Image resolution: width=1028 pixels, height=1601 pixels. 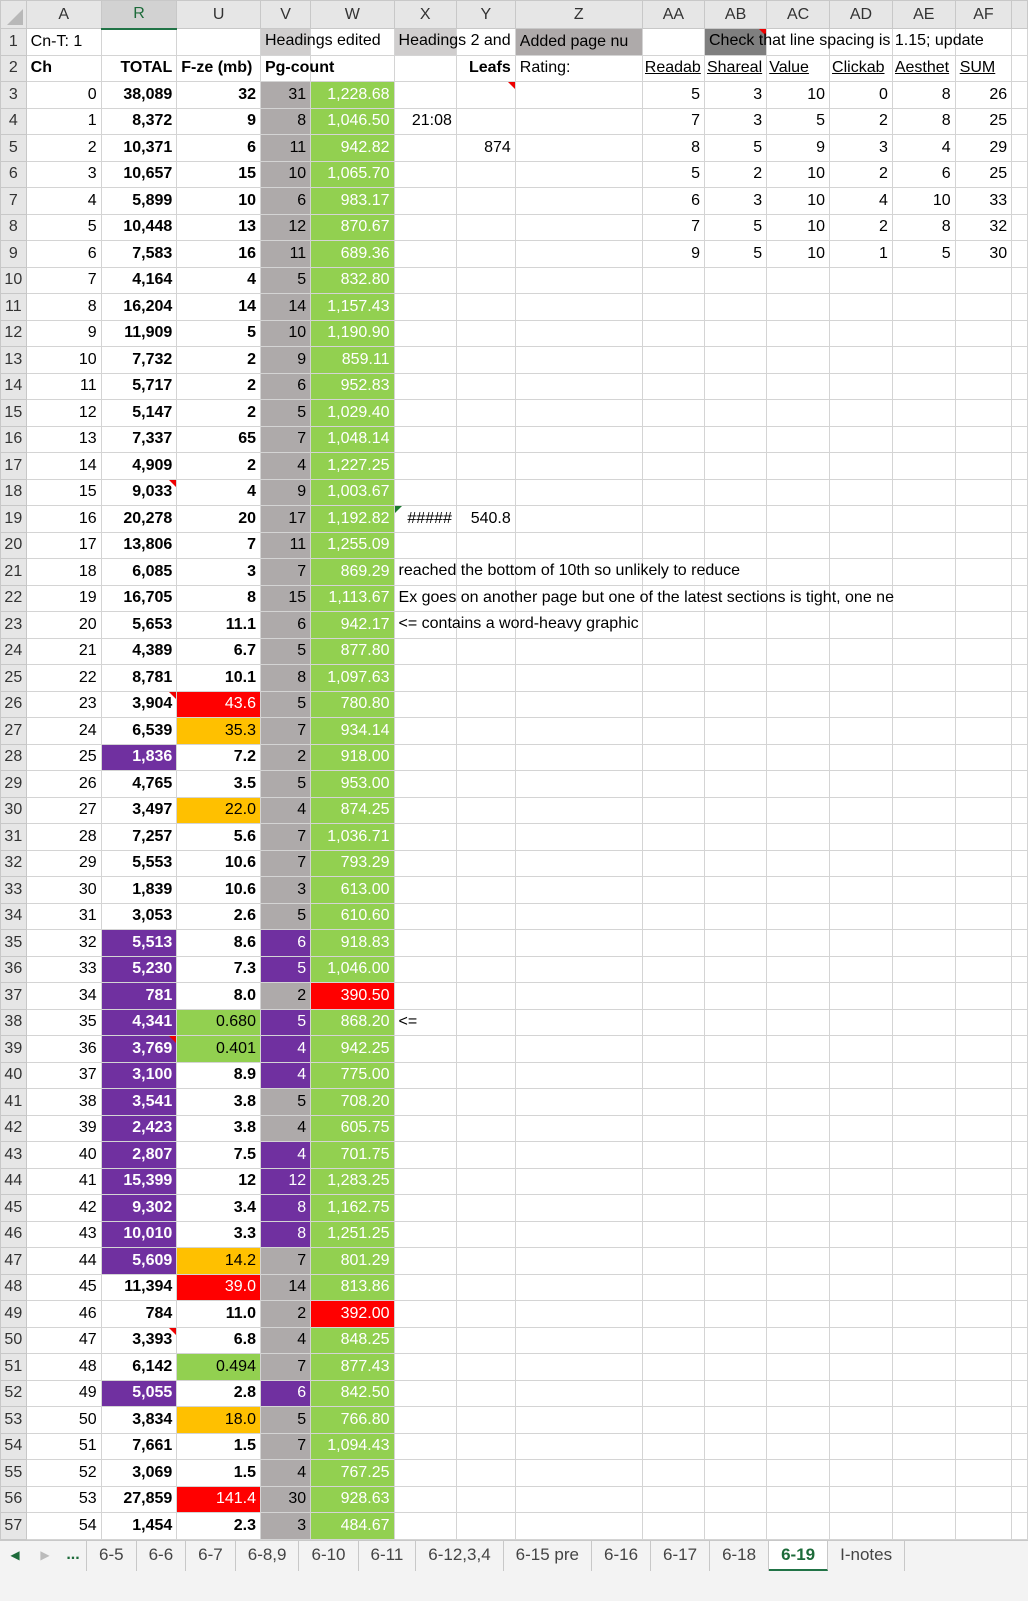 What do you see at coordinates (13, 1102) in the screenshot?
I see `row-header-41: 41` at bounding box center [13, 1102].